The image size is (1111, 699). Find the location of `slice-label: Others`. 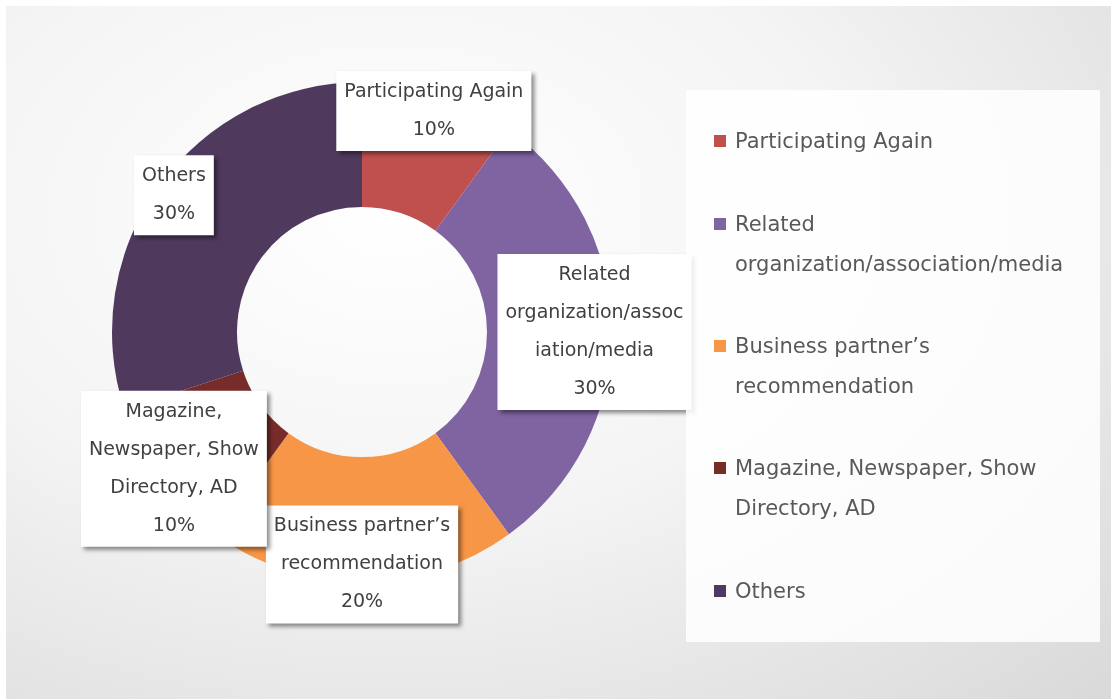

slice-label: Others is located at coordinates (173, 174).